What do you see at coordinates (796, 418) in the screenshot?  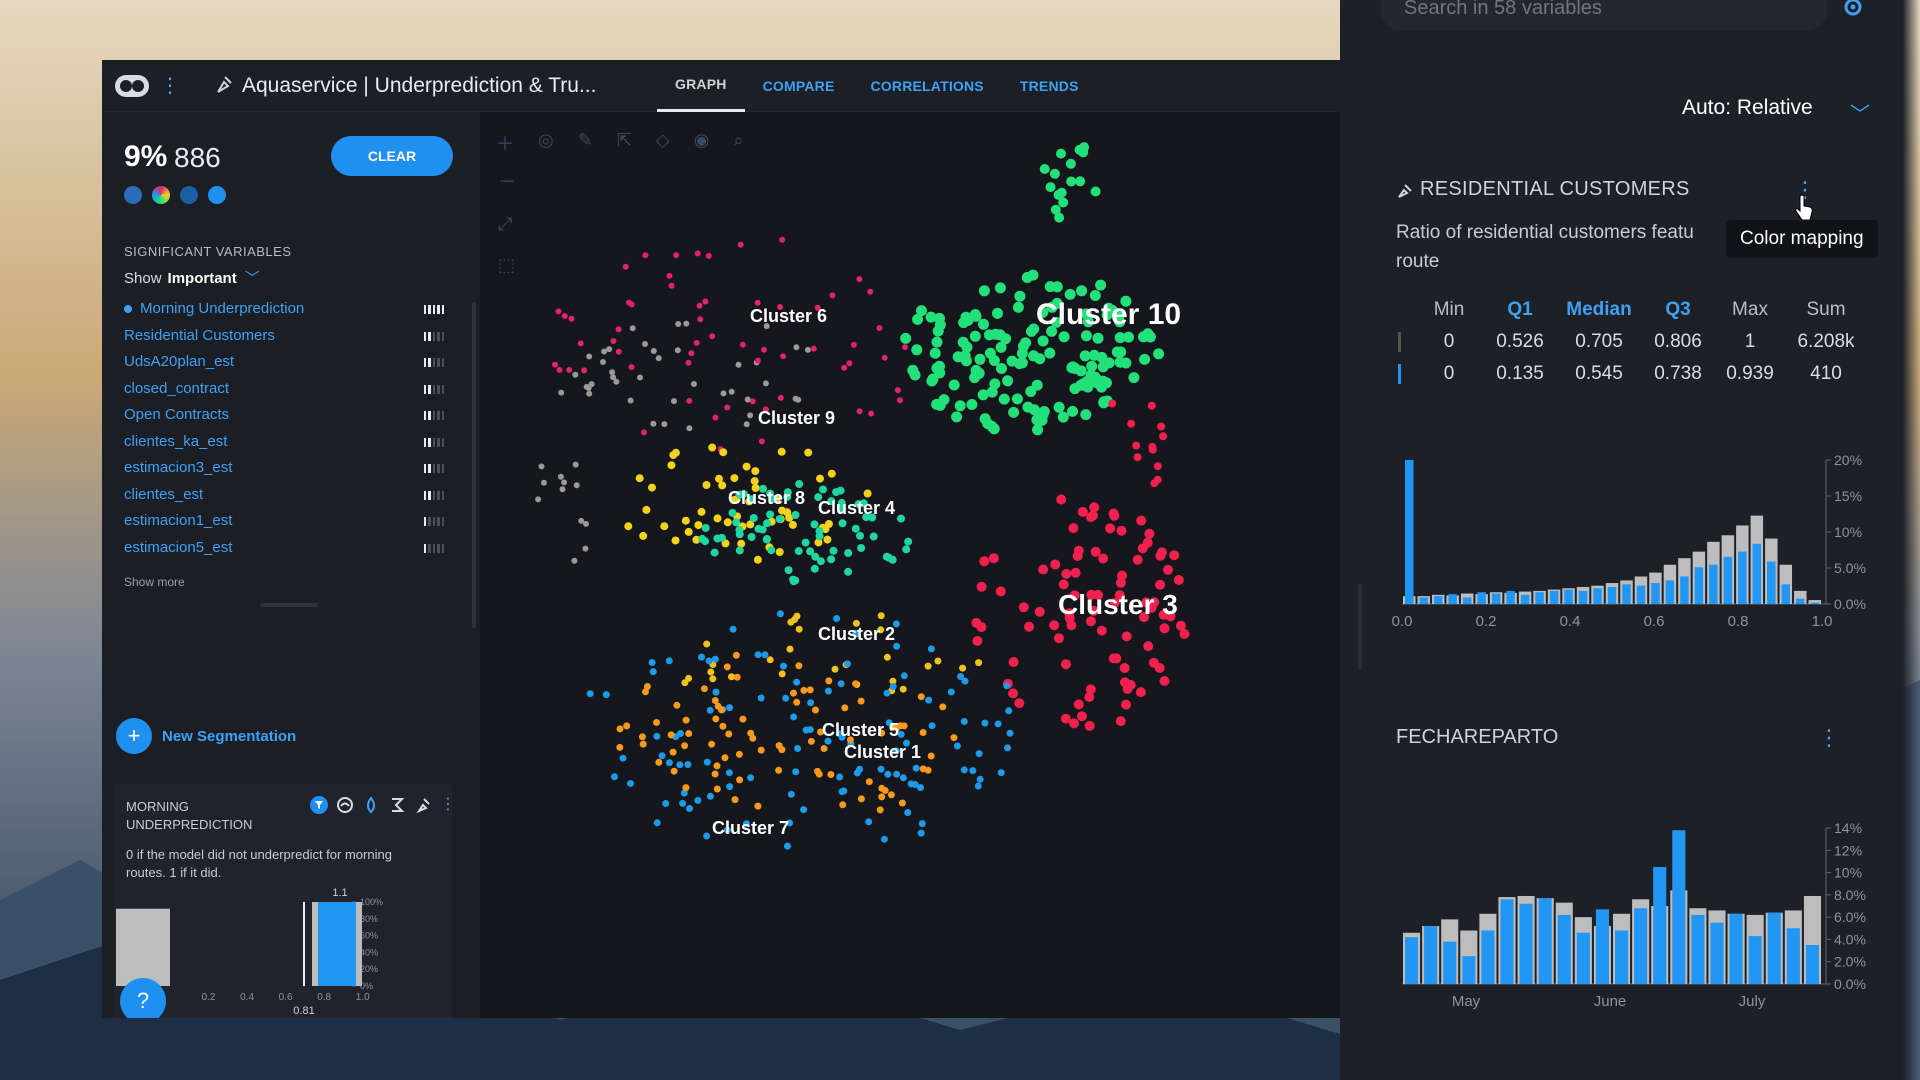 I see `cluster-label: Cluster 9` at bounding box center [796, 418].